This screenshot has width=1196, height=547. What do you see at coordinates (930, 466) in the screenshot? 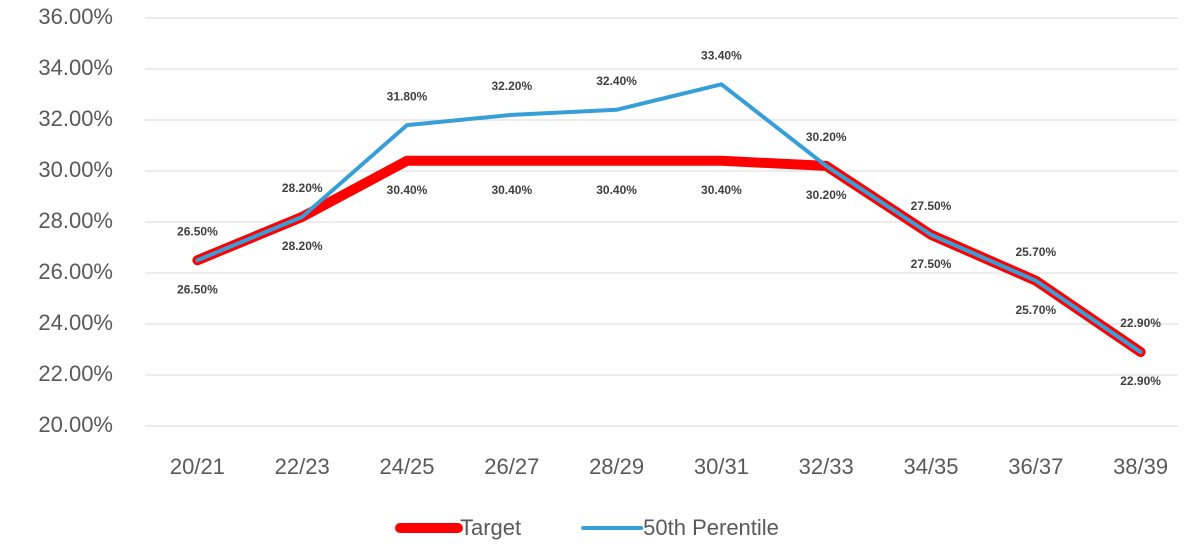
I see `x-tick-label: 34/35` at bounding box center [930, 466].